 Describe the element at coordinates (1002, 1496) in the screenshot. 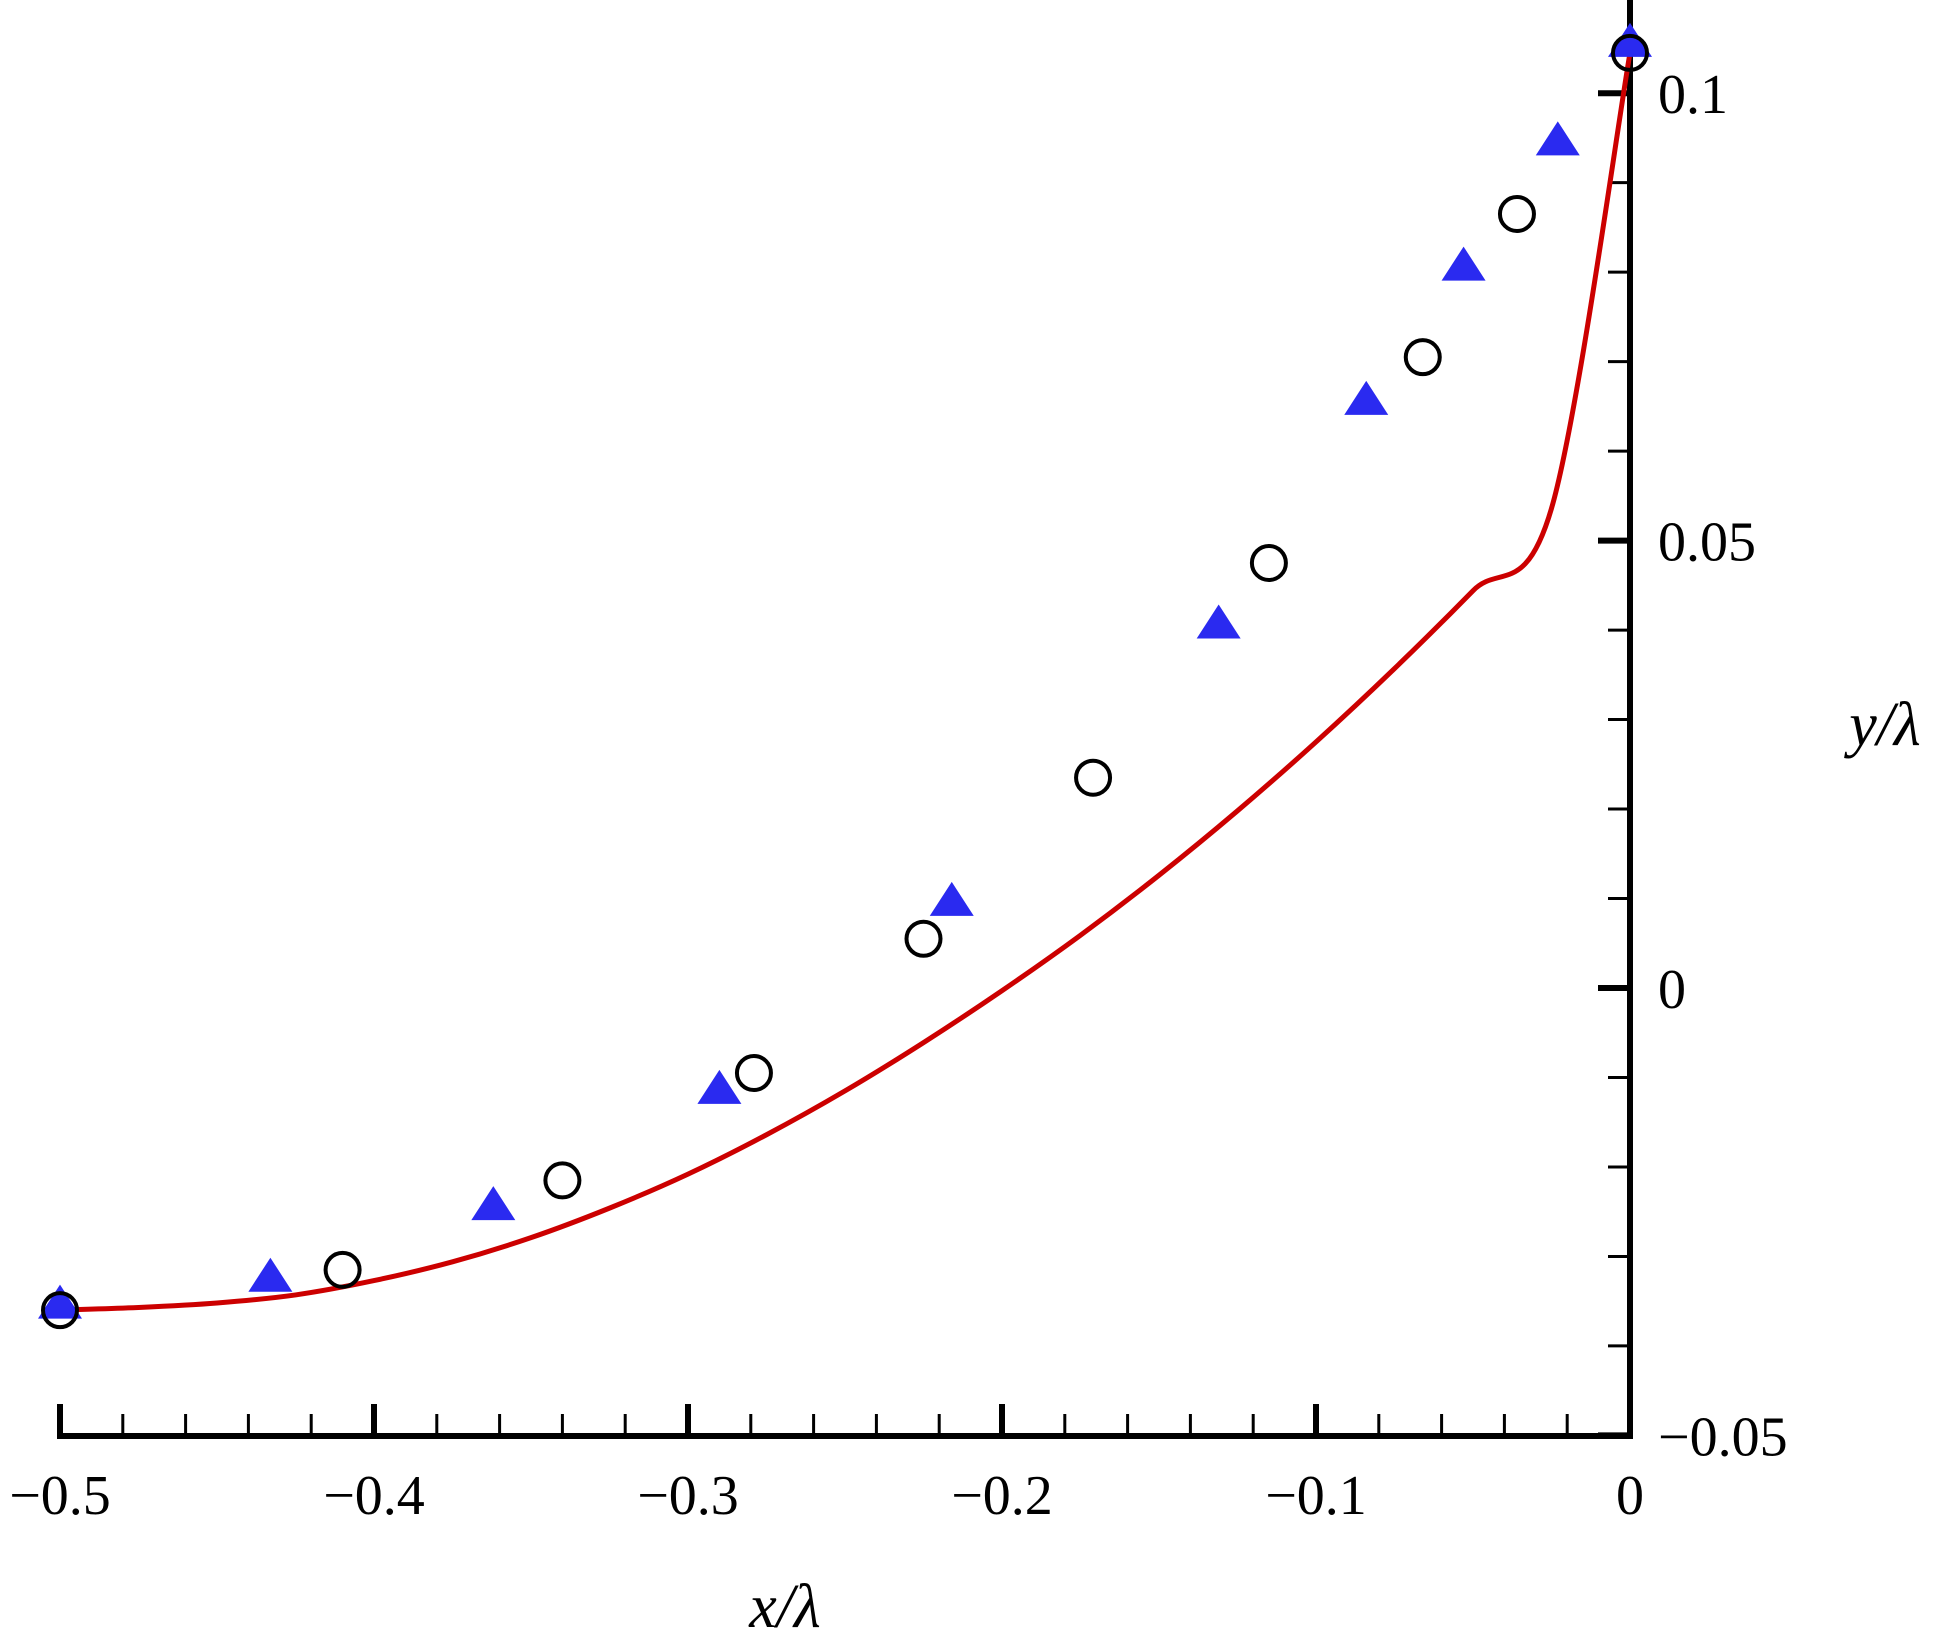

I see `x-tick-label: −0.2` at that location.